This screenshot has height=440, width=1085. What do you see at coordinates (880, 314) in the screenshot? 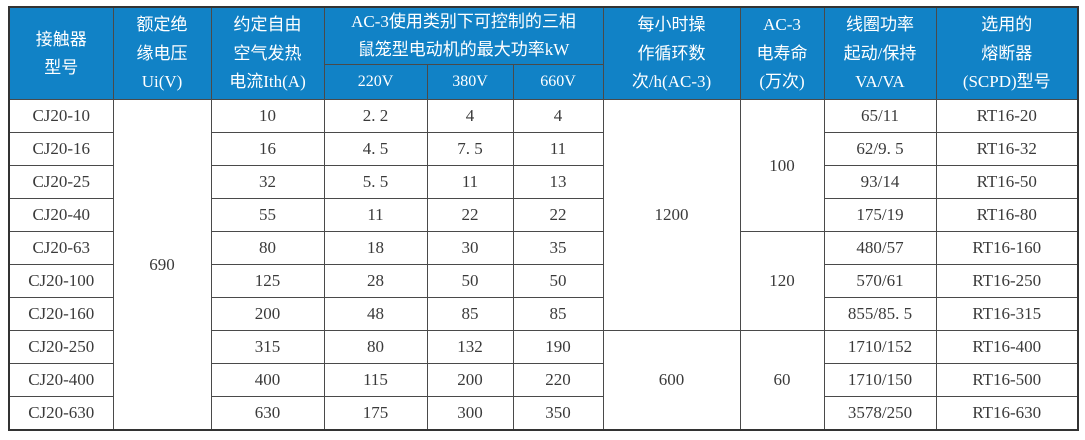
I see `cell-coil: 855/85. 5` at bounding box center [880, 314].